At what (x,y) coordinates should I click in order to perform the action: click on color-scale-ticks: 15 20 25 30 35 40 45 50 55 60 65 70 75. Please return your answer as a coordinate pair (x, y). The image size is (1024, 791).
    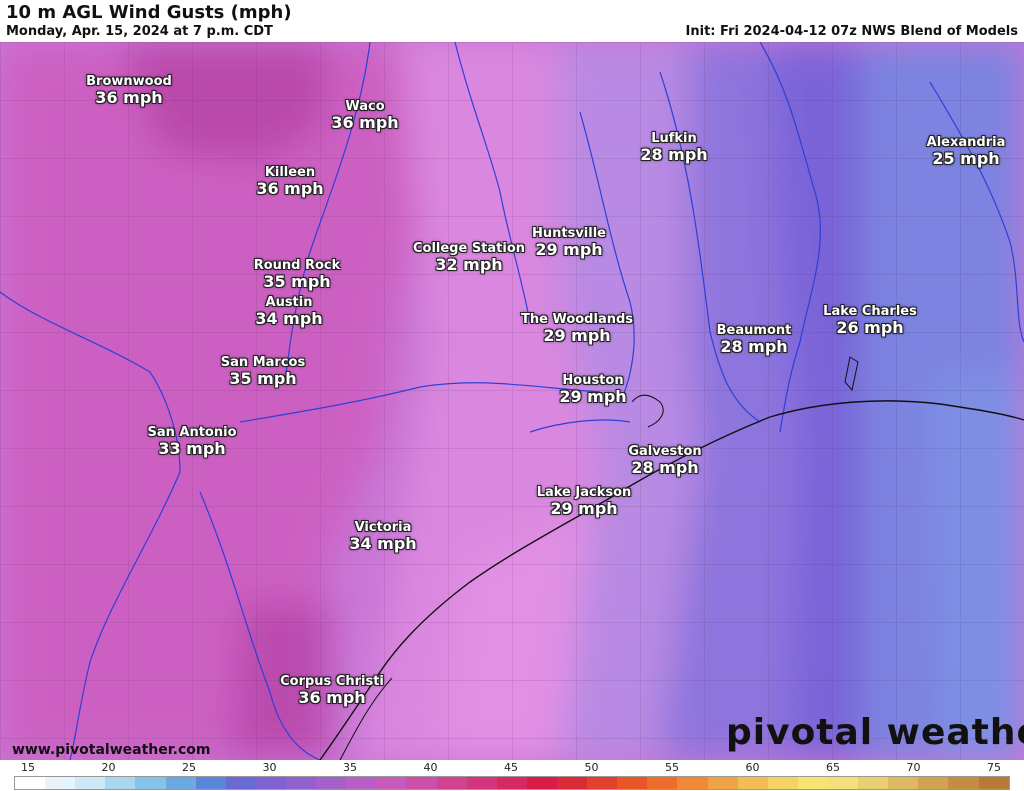
    Looking at the image, I should click on (512, 768).